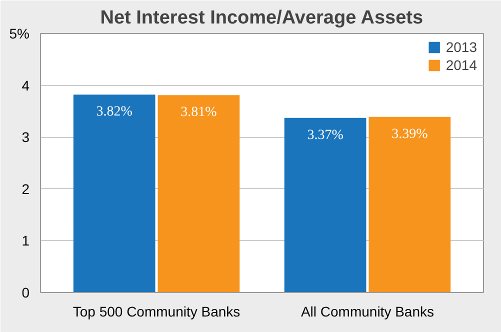  Describe the element at coordinates (26, 240) in the screenshot. I see `y-tick-label: 1` at that location.